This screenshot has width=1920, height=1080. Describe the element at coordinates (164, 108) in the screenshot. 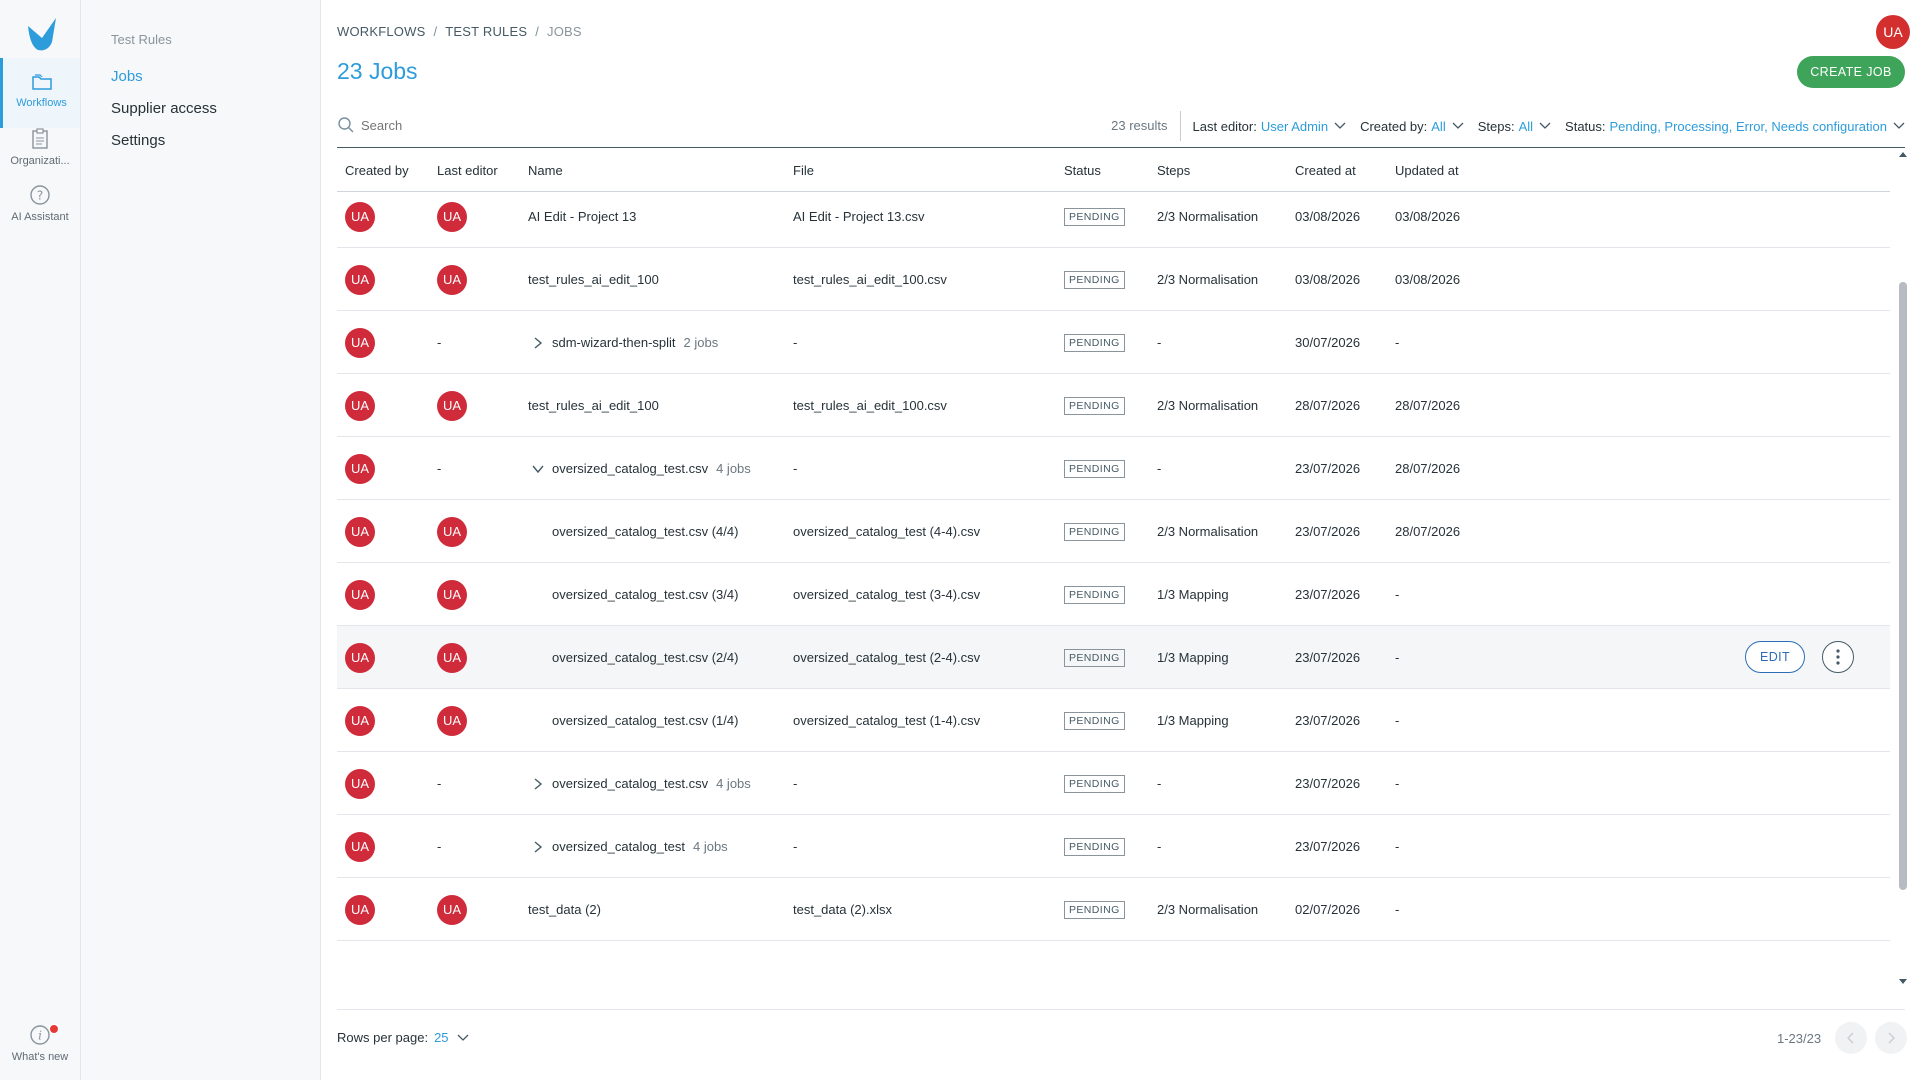

I see `nav-item-supplier-access: Supplier access` at that location.